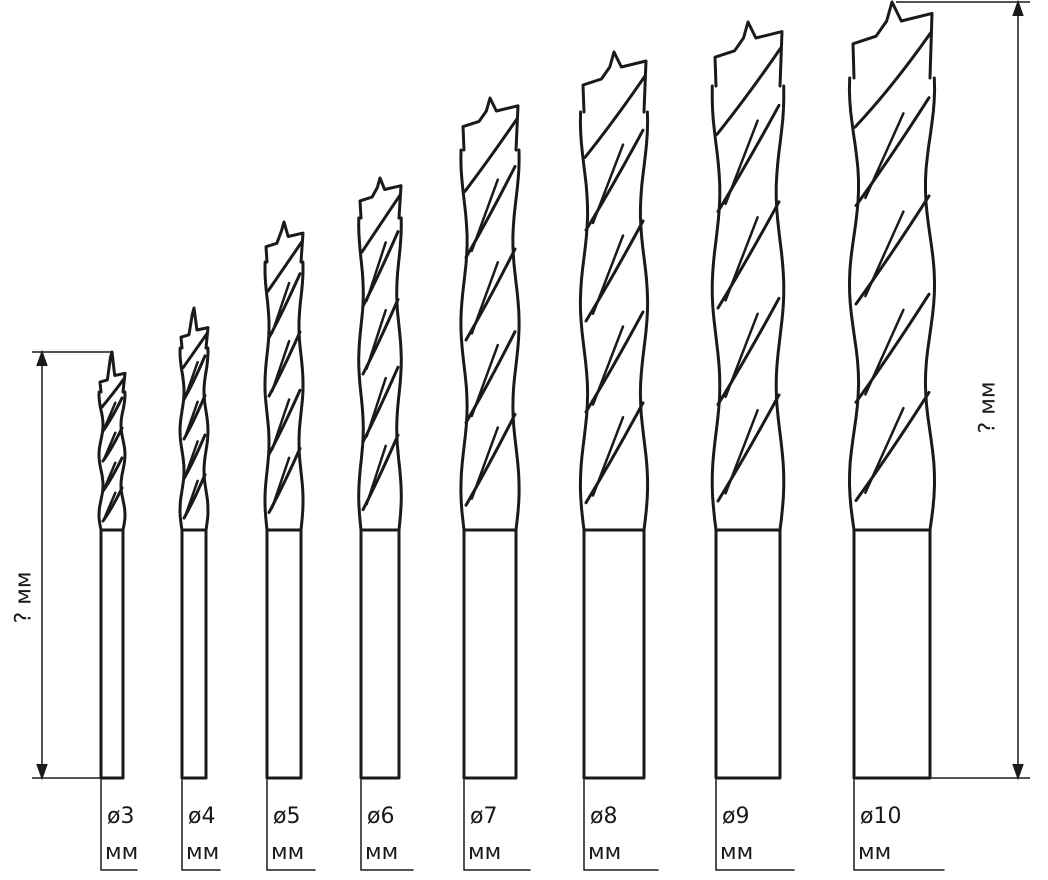 The width and height of the screenshot is (1048, 880). What do you see at coordinates (121, 816) in the screenshot?
I see `diameter-label: ø3` at bounding box center [121, 816].